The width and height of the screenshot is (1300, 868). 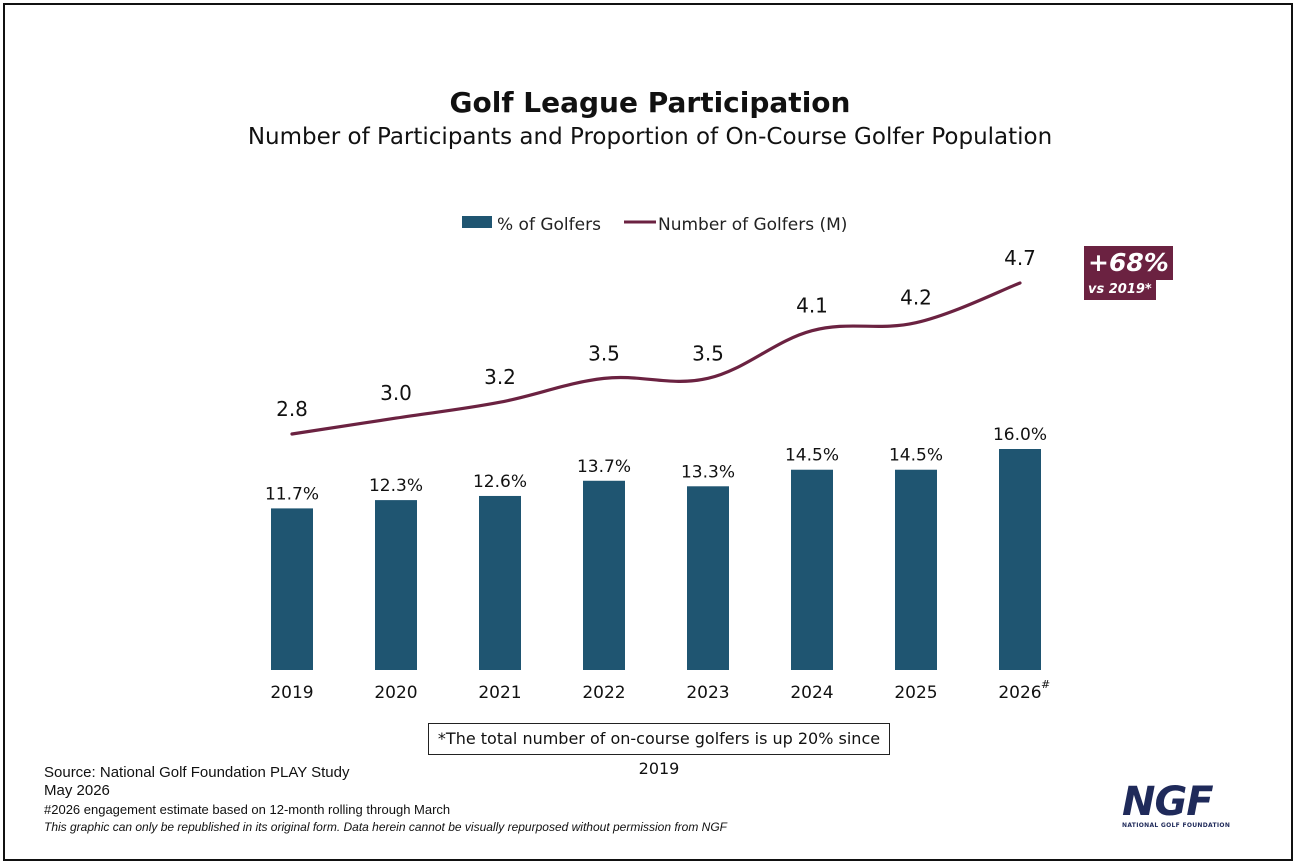 I want to click on x-tick-2023: 2023, so click(x=707, y=693).